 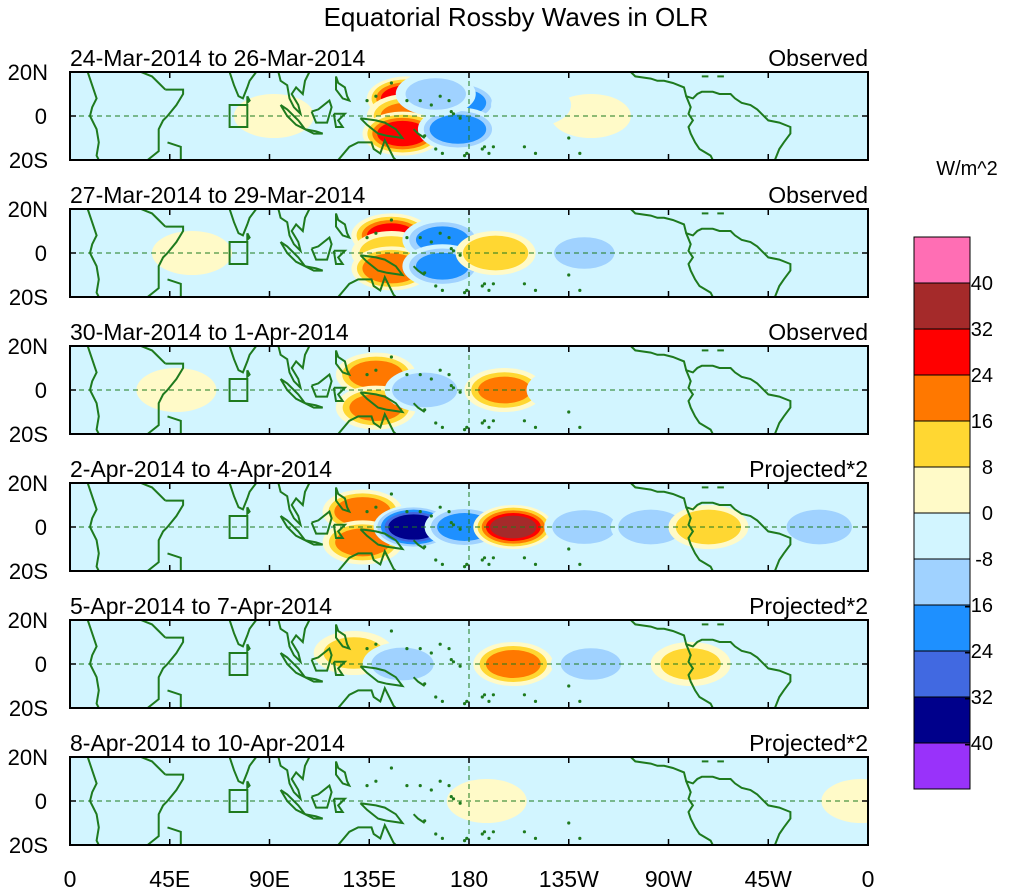 What do you see at coordinates (469, 878) in the screenshot?
I see `x-tick-label: 180` at bounding box center [469, 878].